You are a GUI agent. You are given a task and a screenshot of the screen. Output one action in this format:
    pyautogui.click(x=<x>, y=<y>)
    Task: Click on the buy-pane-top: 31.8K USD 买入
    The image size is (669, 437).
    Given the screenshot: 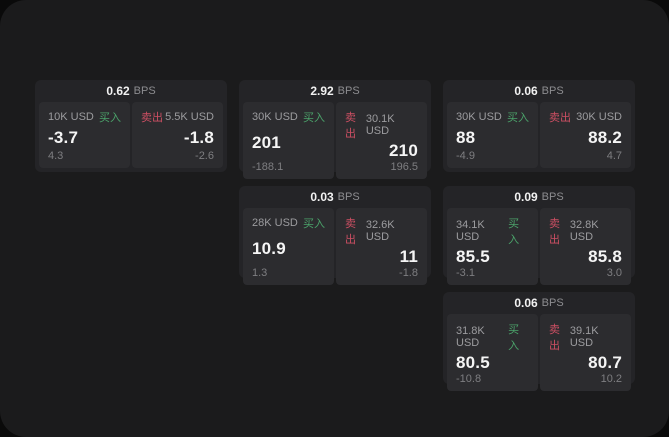 What is the action you would take?
    pyautogui.click(x=492, y=337)
    